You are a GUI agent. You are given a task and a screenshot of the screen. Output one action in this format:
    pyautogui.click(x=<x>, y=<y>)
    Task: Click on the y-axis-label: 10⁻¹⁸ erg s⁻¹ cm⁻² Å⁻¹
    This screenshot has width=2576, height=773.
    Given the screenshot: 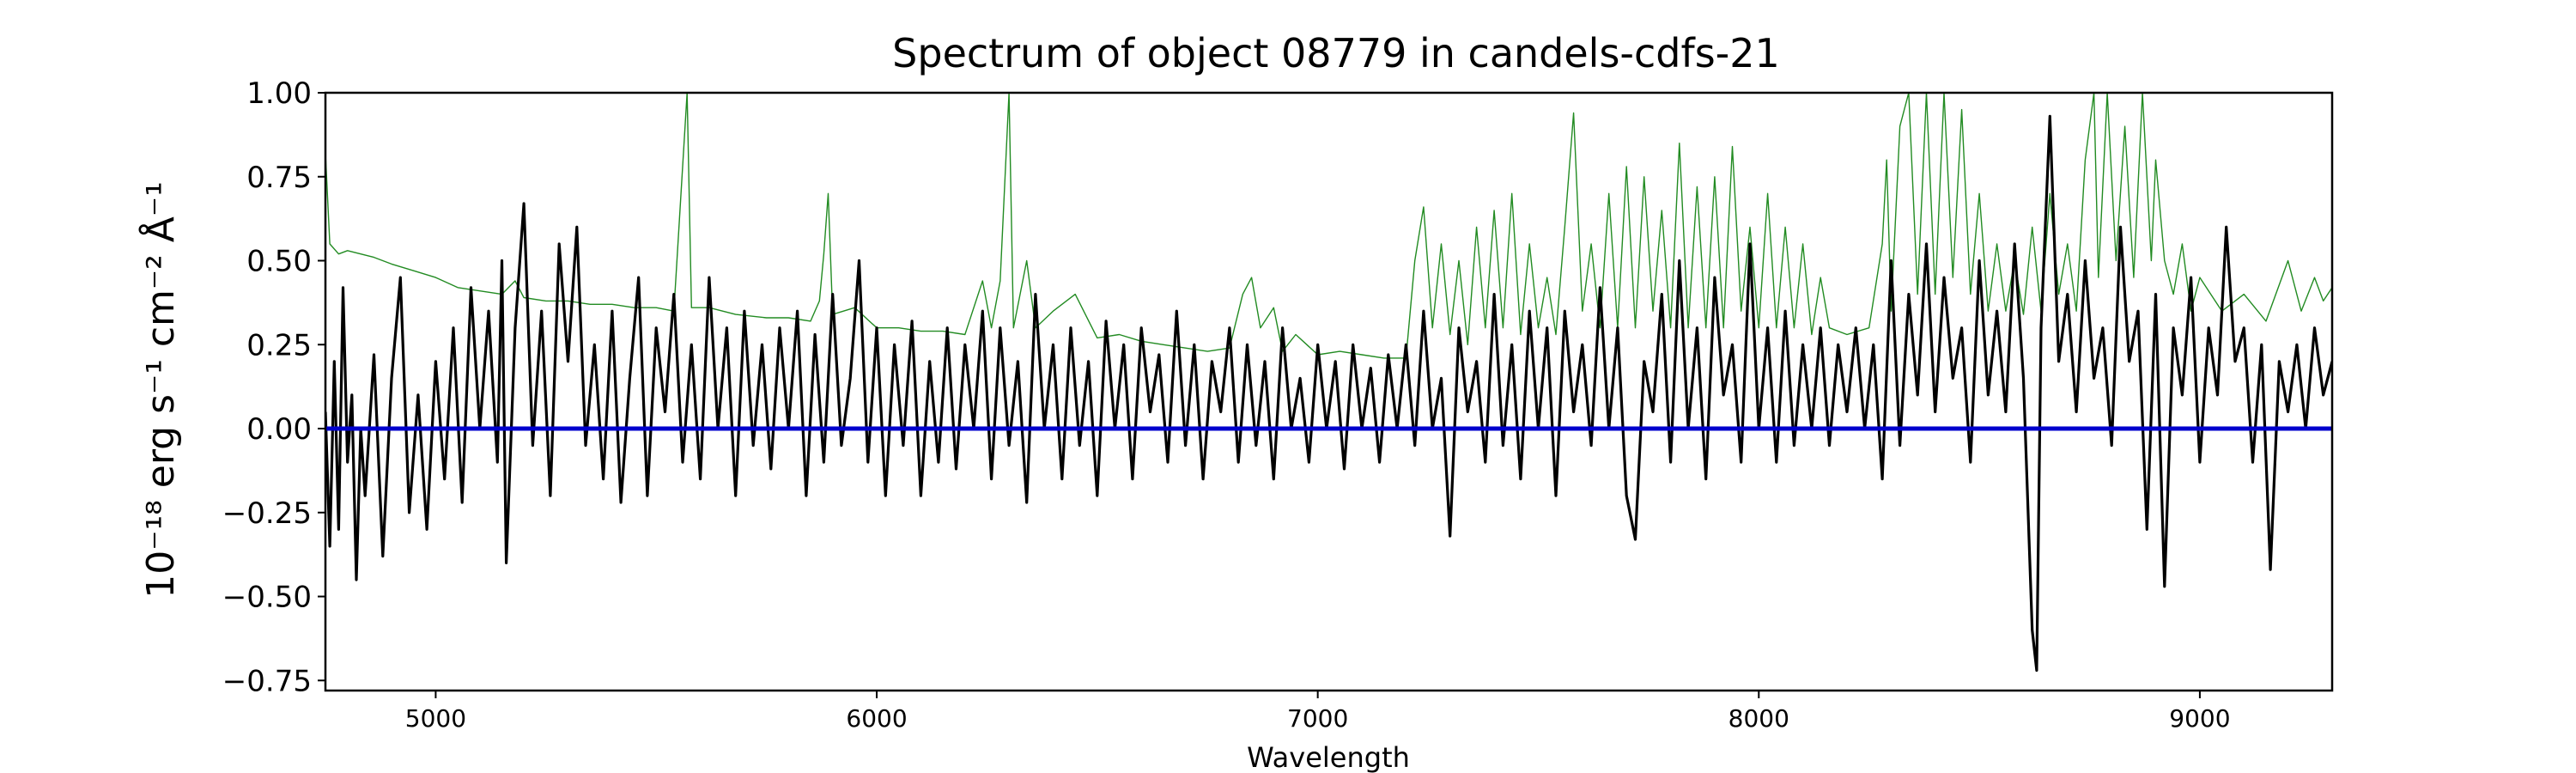 What is the action you would take?
    pyautogui.click(x=160, y=389)
    